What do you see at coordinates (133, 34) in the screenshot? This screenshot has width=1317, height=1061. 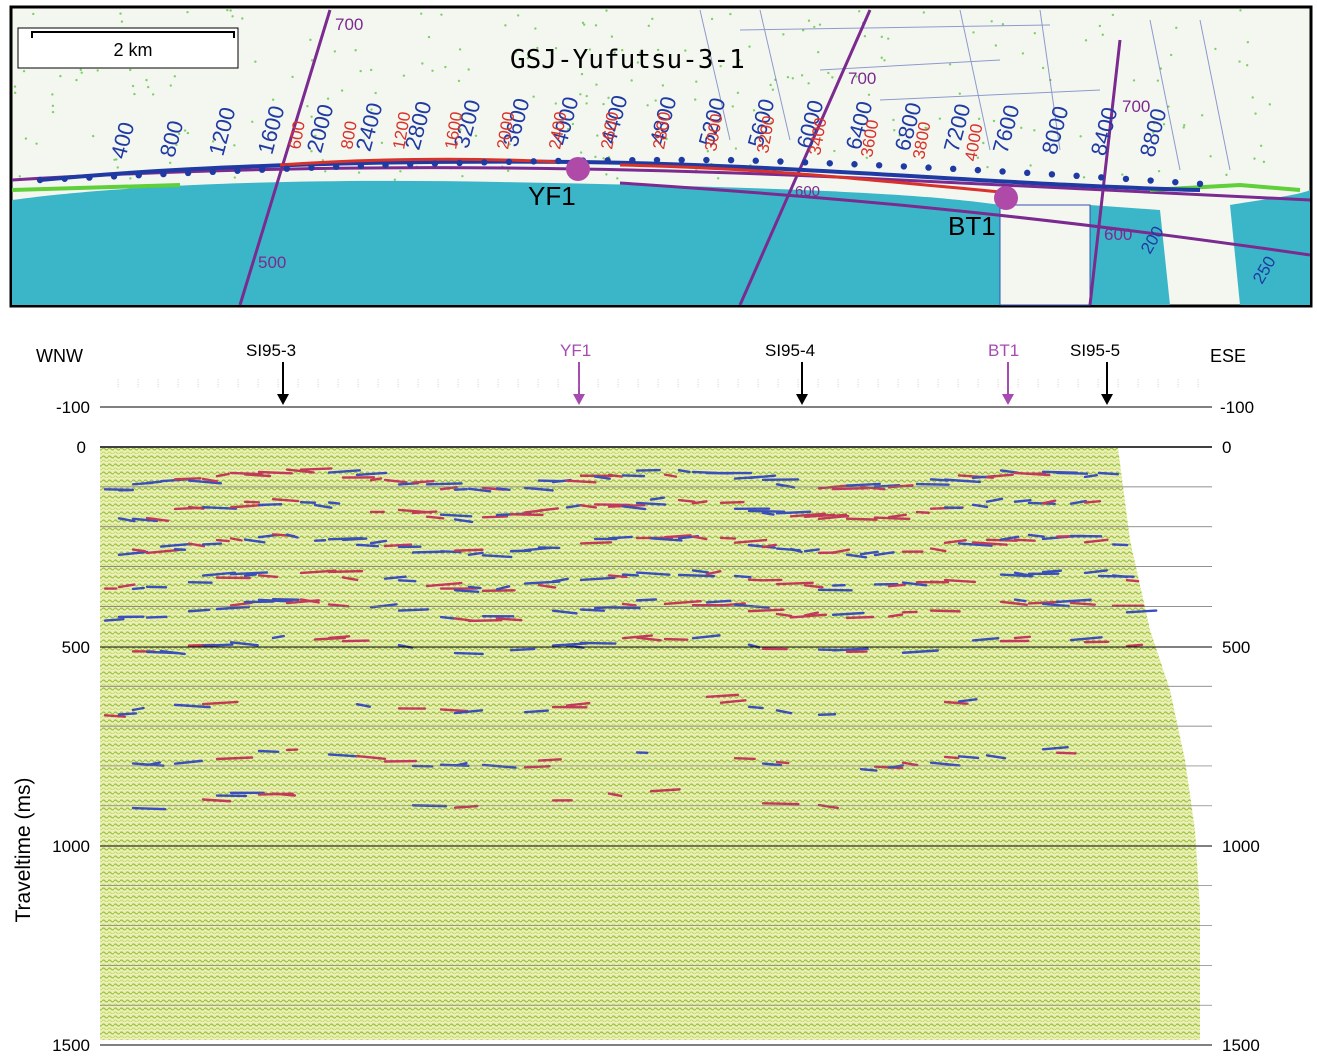 I see `scale-bar` at bounding box center [133, 34].